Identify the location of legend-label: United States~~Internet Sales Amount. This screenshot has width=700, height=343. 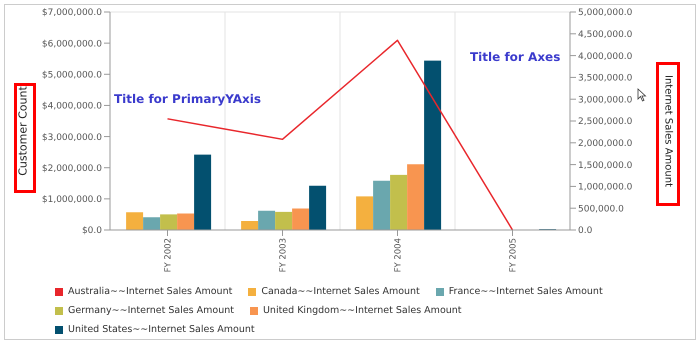
(161, 329).